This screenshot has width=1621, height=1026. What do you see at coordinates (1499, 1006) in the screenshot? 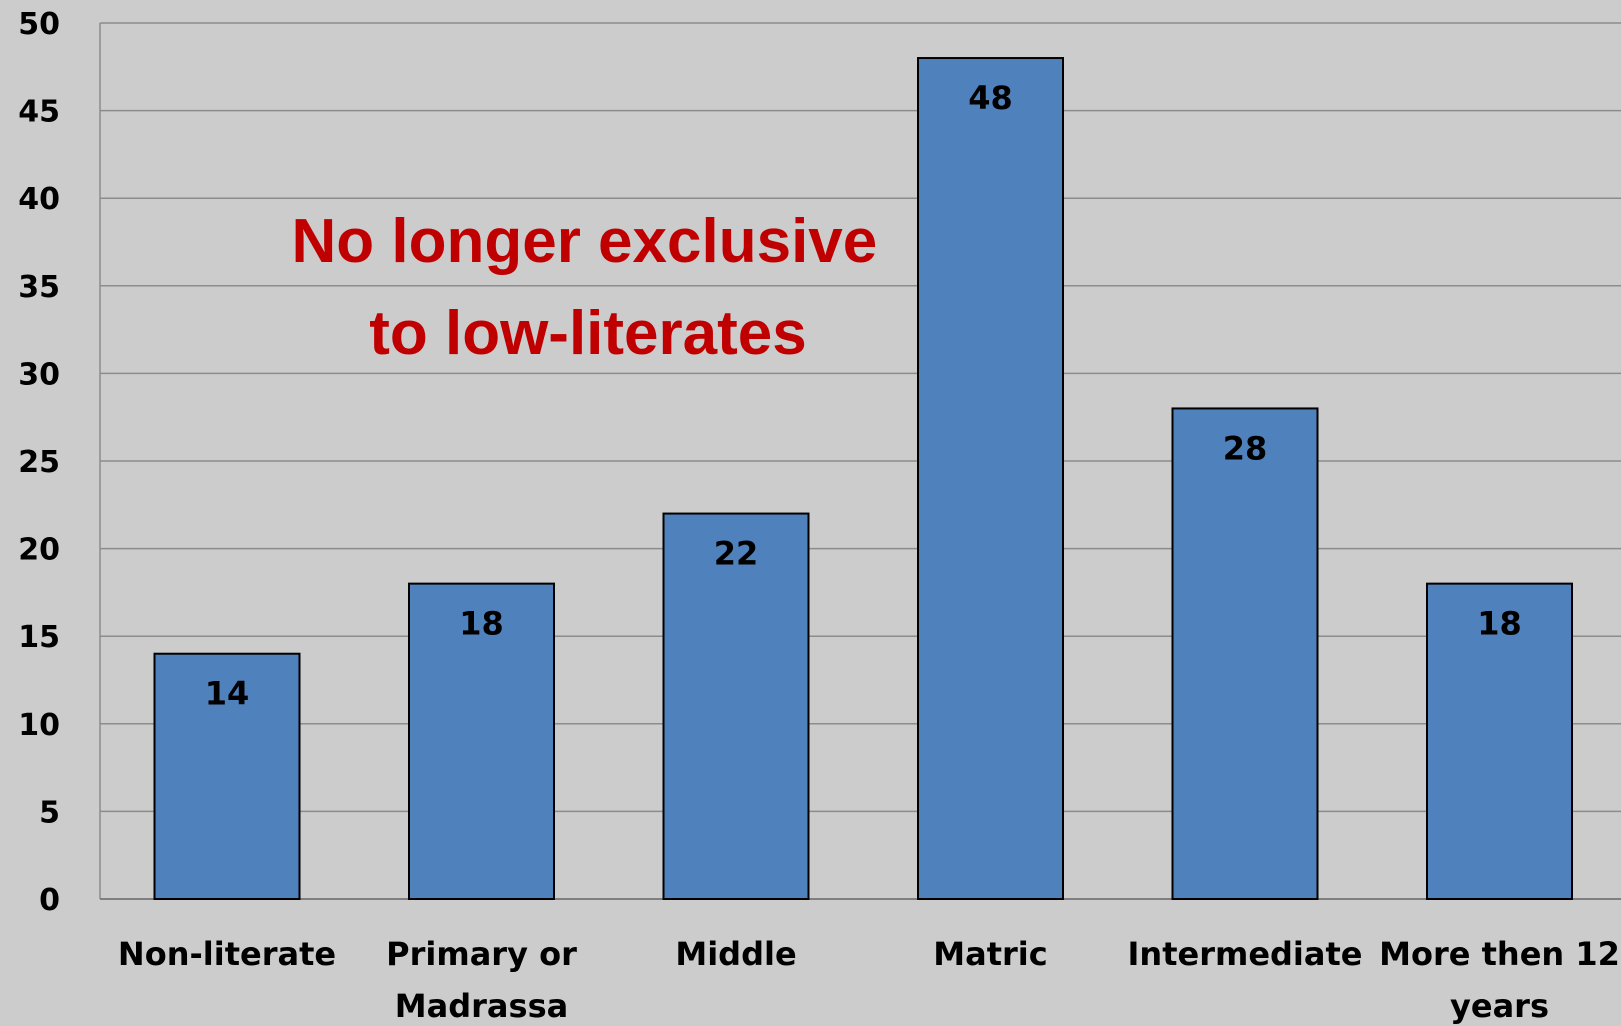
I see `x-category-label: years` at bounding box center [1499, 1006].